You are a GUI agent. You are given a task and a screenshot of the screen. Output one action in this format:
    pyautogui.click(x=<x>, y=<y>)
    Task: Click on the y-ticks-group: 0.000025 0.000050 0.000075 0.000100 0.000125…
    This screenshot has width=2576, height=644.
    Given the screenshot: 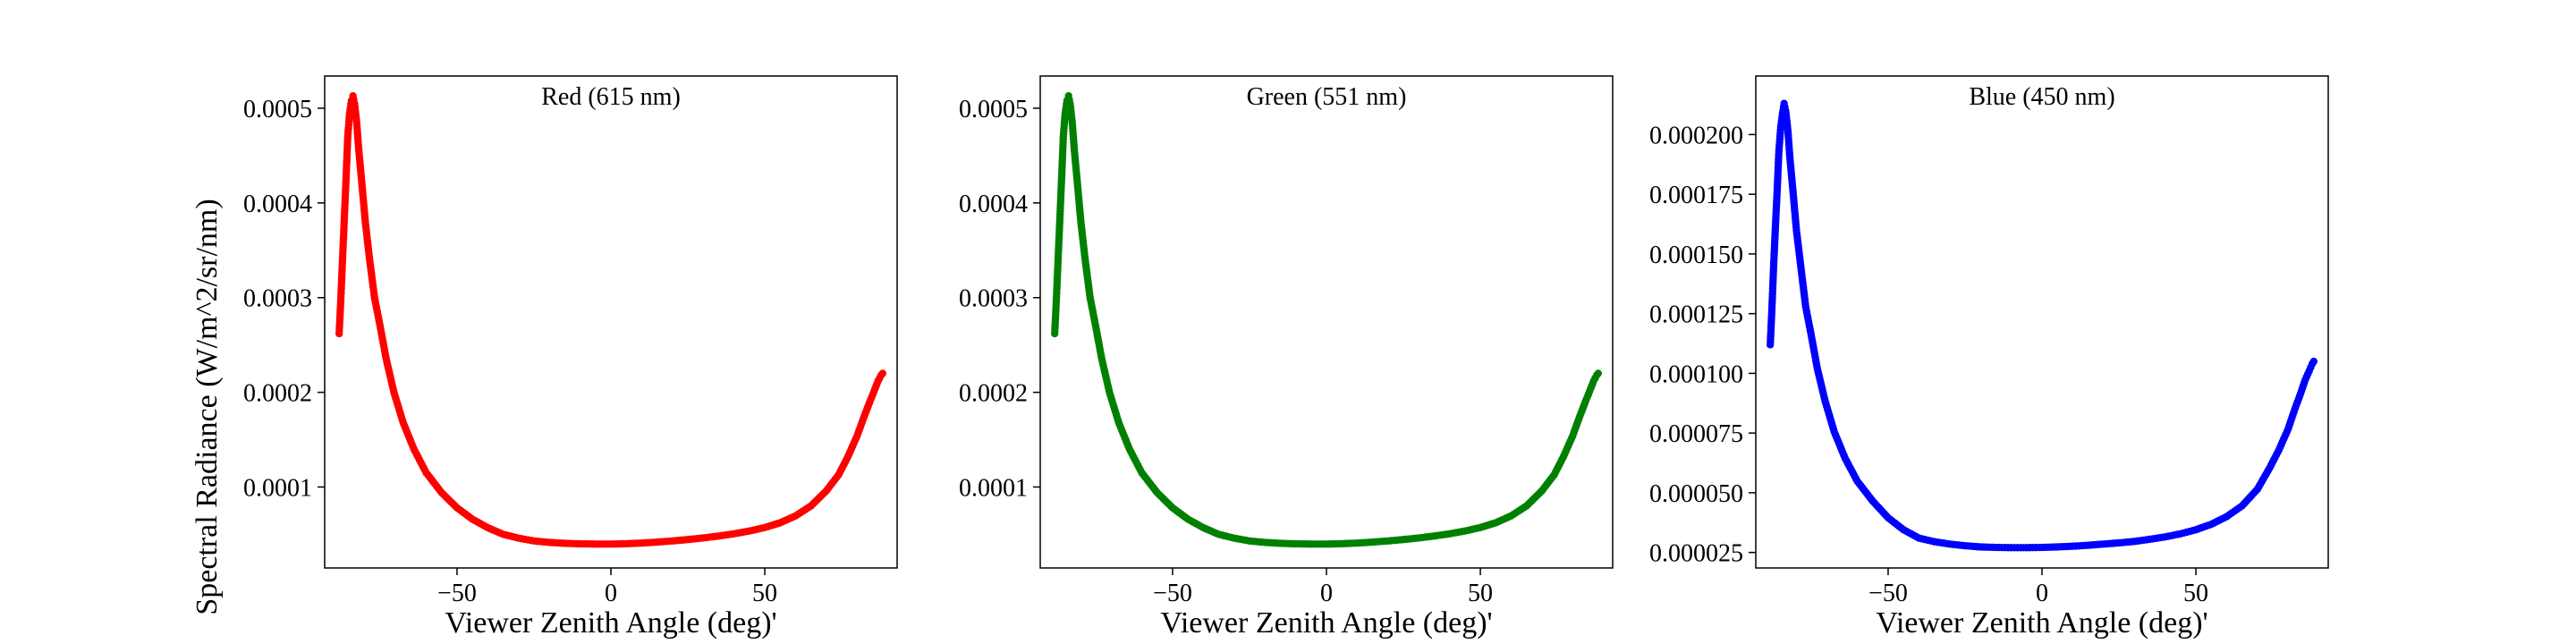 What is the action you would take?
    pyautogui.click(x=1702, y=345)
    